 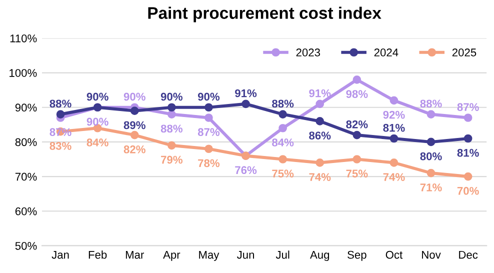 I want to click on data-label: 92%, so click(x=394, y=114).